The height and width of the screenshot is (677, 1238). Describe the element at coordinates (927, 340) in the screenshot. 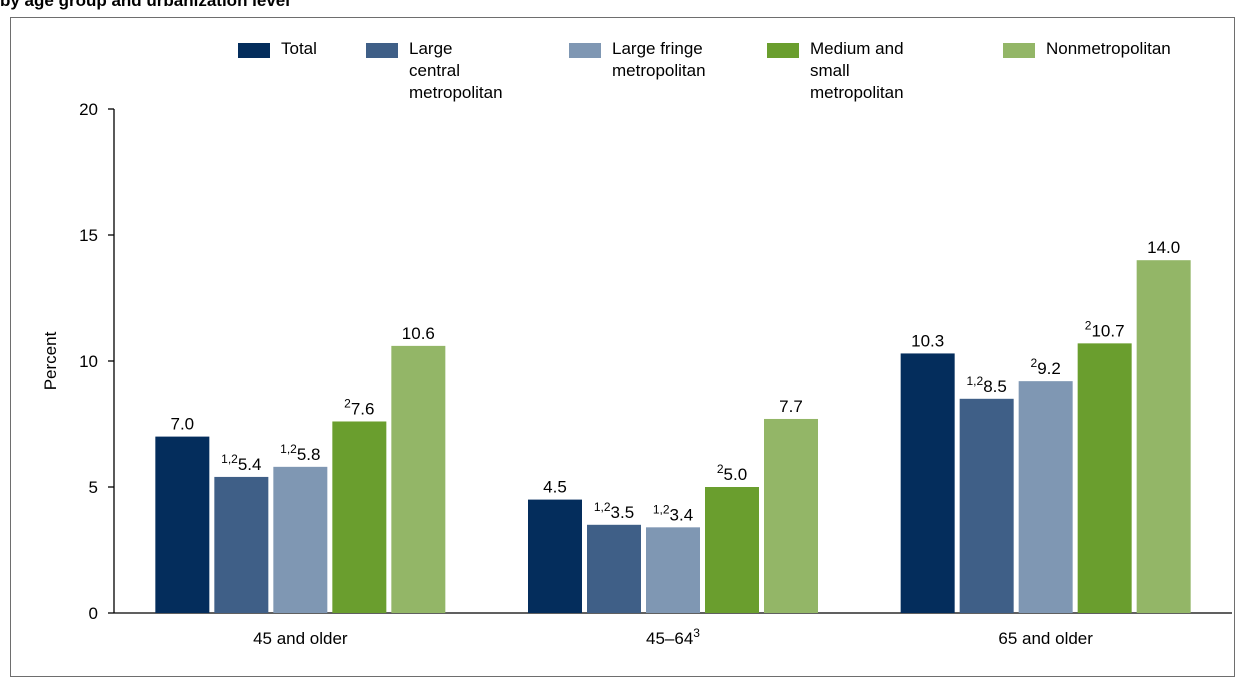

I see `data-label: 10.3` at that location.